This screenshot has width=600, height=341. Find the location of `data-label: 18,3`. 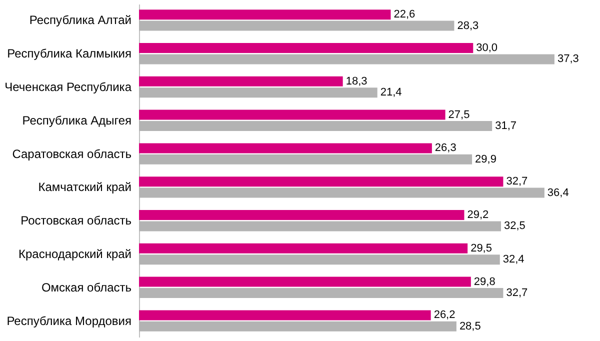

data-label: 18,3 is located at coordinates (357, 81).